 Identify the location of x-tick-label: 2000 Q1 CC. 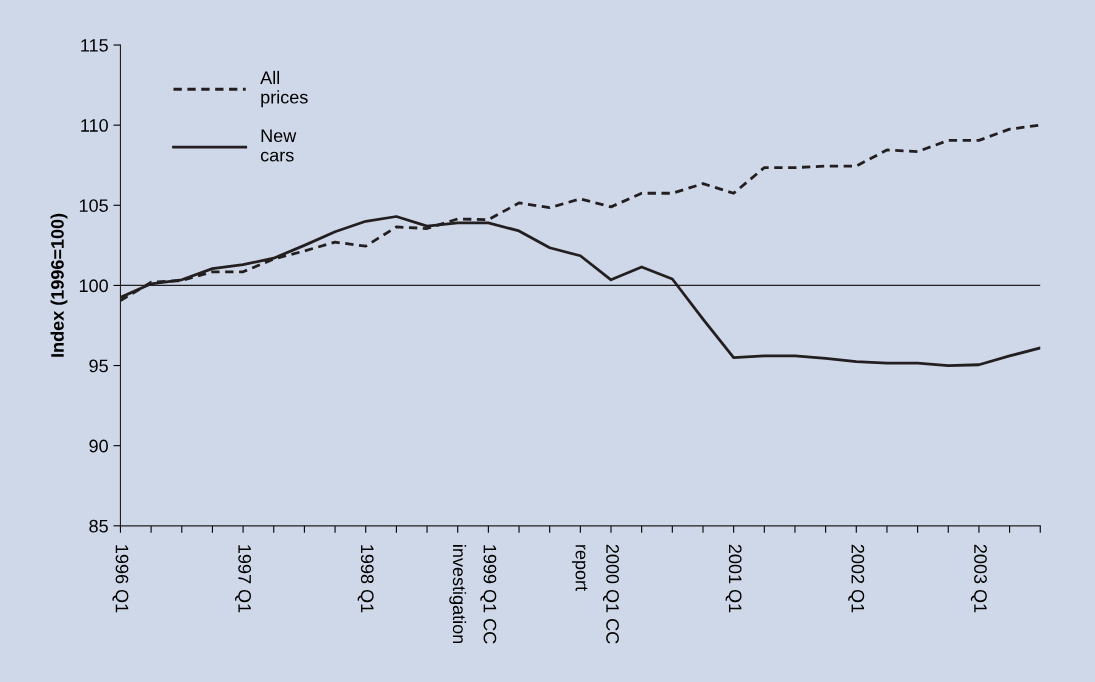
(610, 594).